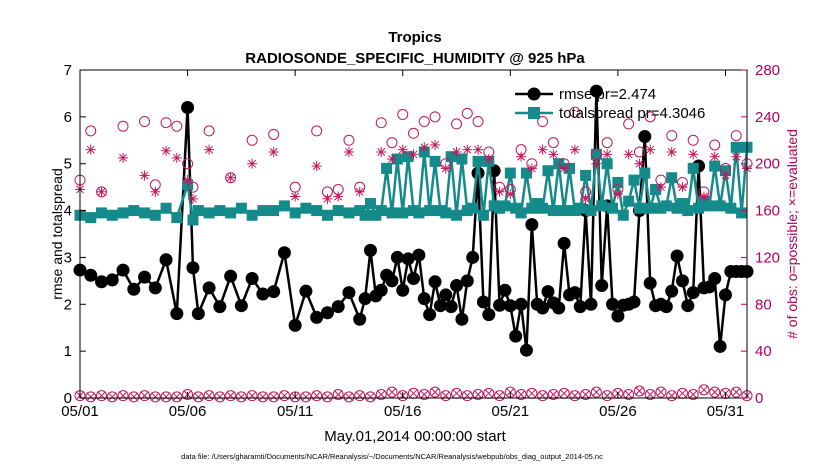 This screenshot has width=830, height=470. I want to click on y-tick-left-label: 4, so click(68, 211).